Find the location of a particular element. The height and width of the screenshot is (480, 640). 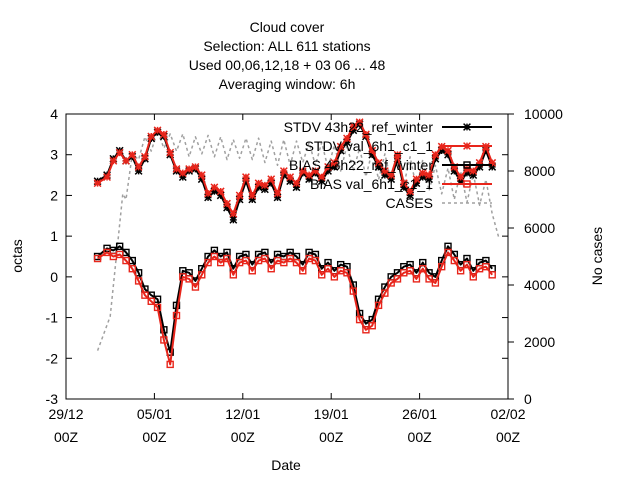

y2-tick-label: 6000 is located at coordinates (539, 228).